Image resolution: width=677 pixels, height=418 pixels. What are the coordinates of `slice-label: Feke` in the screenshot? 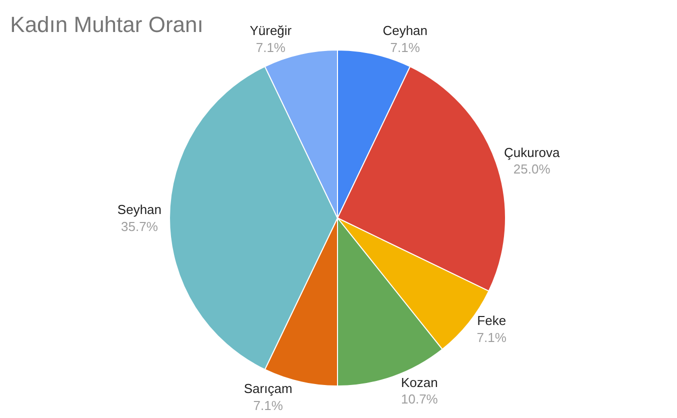 It's located at (491, 320).